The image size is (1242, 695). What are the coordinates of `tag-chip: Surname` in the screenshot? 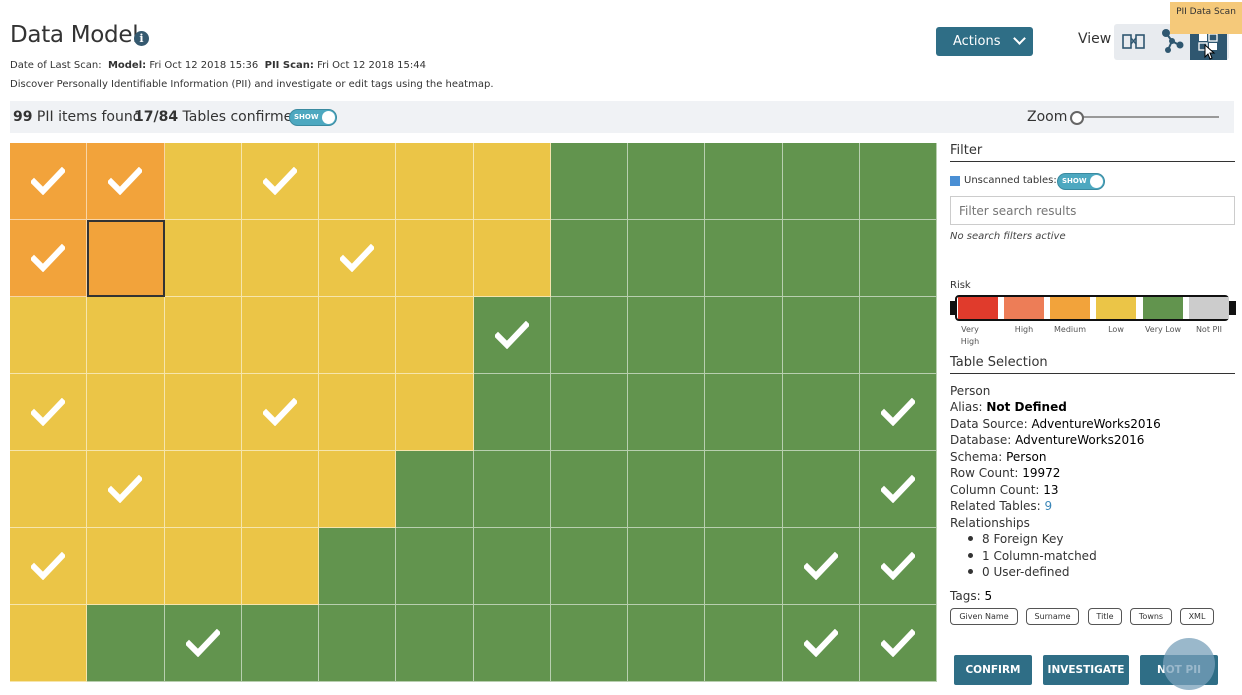 It's located at (1052, 616).